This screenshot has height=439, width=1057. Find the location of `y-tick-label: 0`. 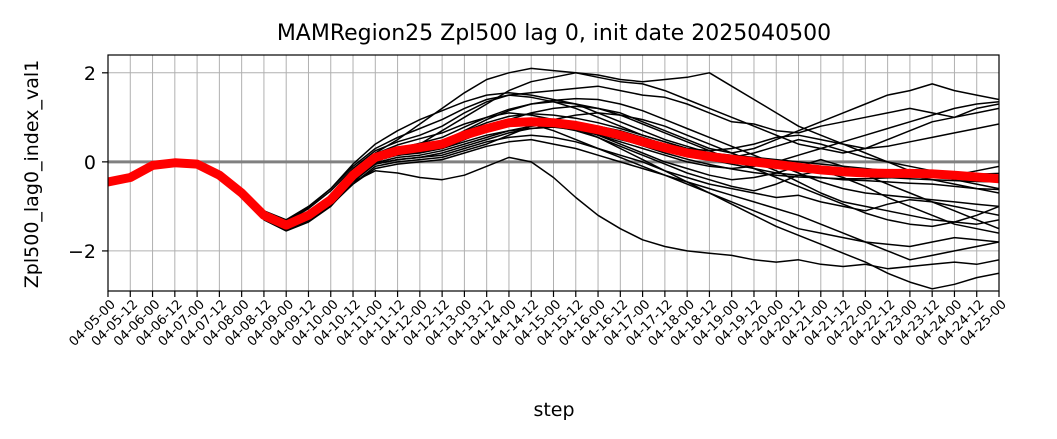

y-tick-label: 0 is located at coordinates (90, 163).